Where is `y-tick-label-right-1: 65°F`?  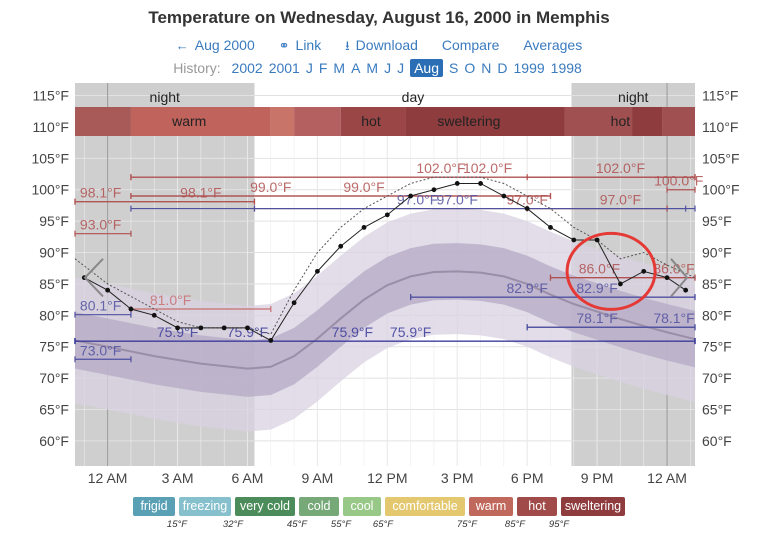
y-tick-label-right-1: 65°F is located at coordinates (717, 409).